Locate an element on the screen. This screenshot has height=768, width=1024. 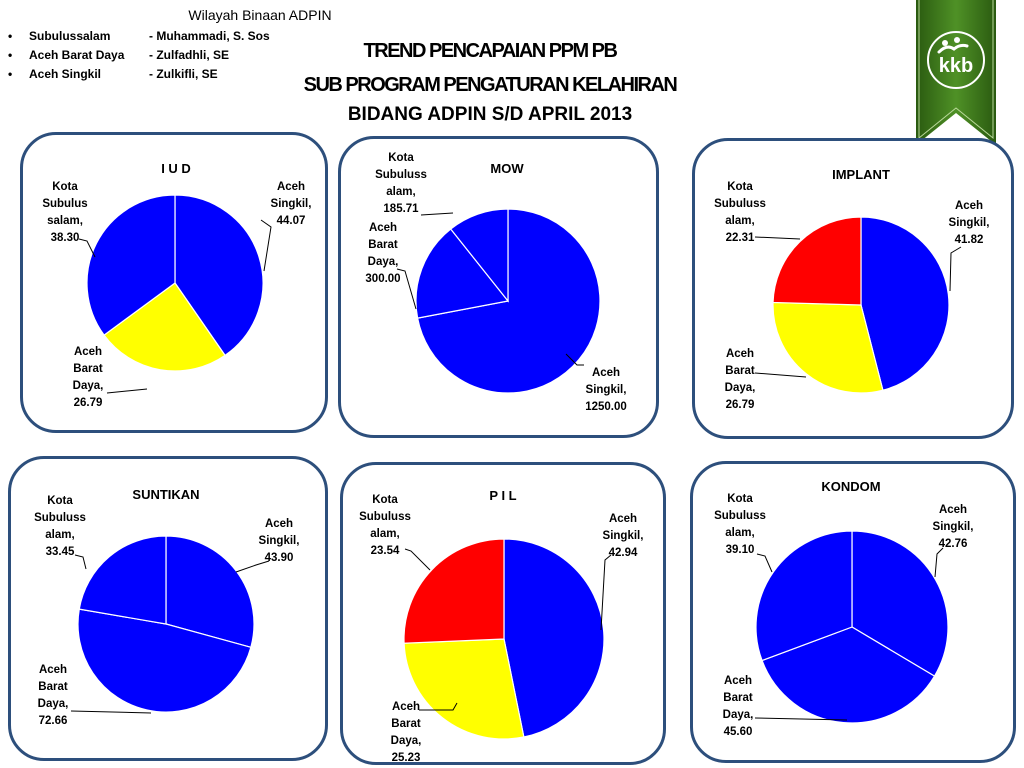
chart-title: MOW is located at coordinates (507, 168).